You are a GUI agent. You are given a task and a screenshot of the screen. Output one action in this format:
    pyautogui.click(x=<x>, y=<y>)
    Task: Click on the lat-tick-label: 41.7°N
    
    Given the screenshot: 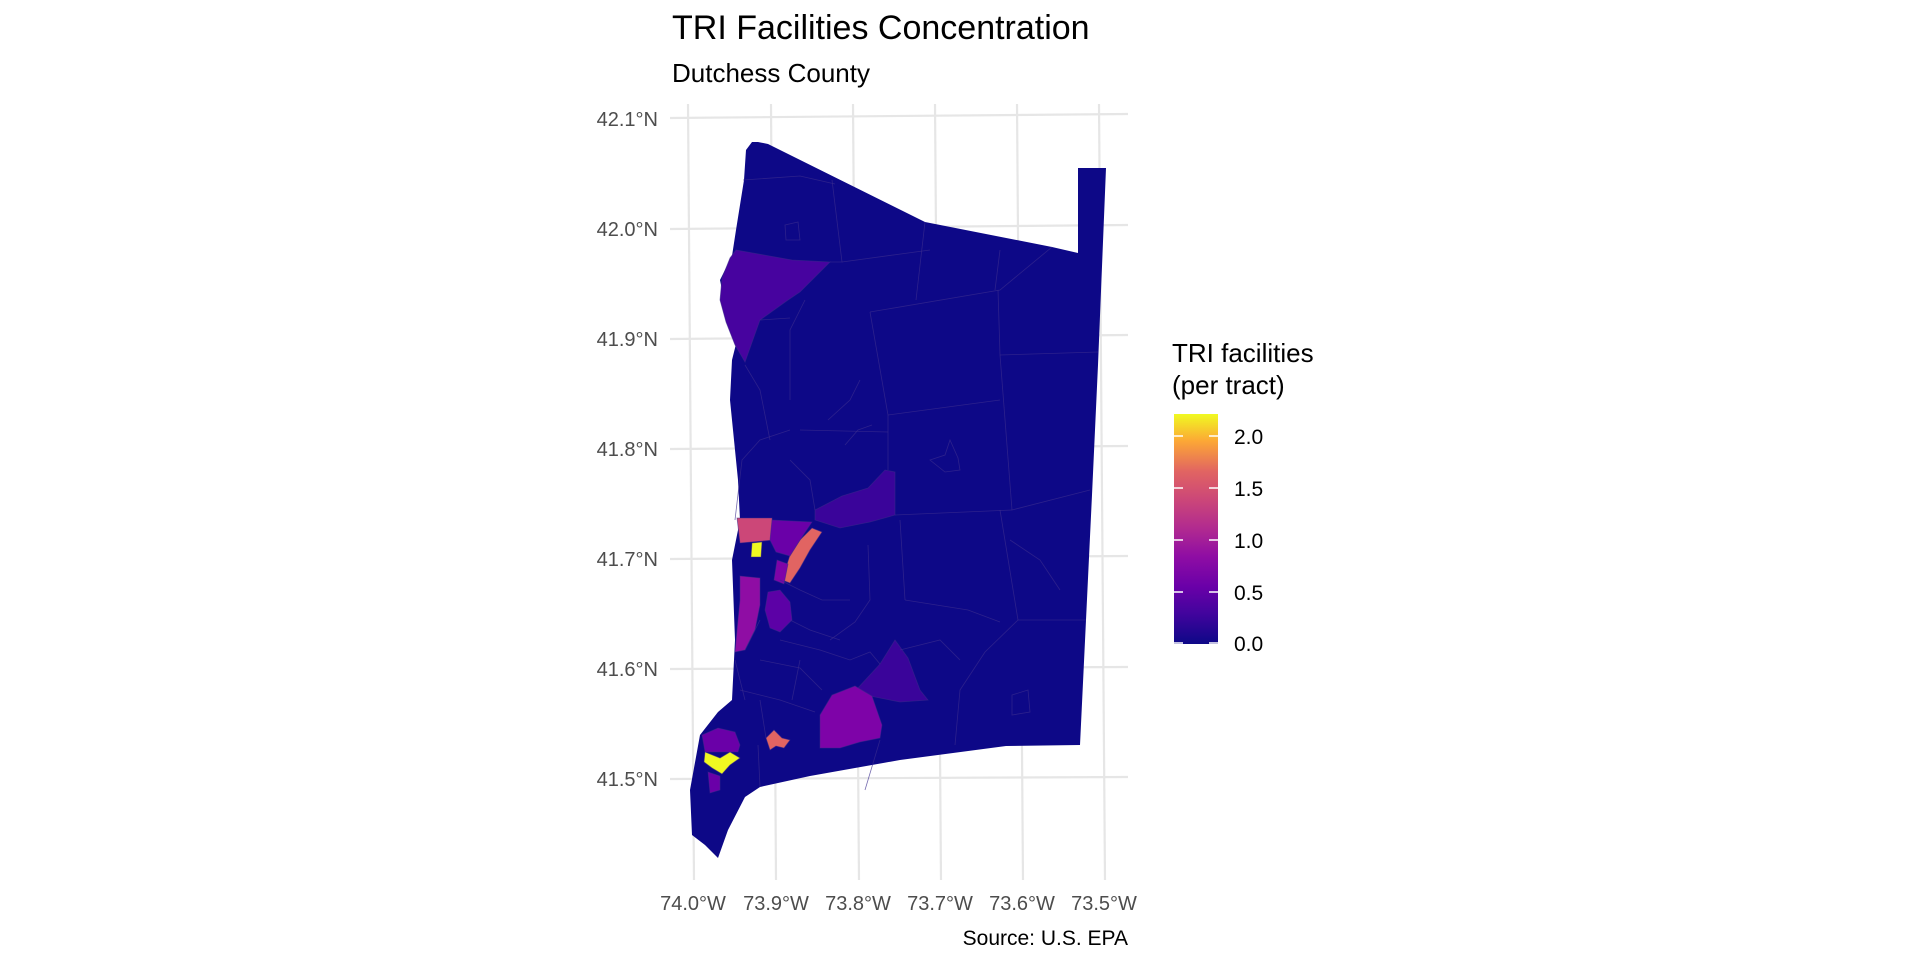 What is the action you would take?
    pyautogui.click(x=627, y=560)
    